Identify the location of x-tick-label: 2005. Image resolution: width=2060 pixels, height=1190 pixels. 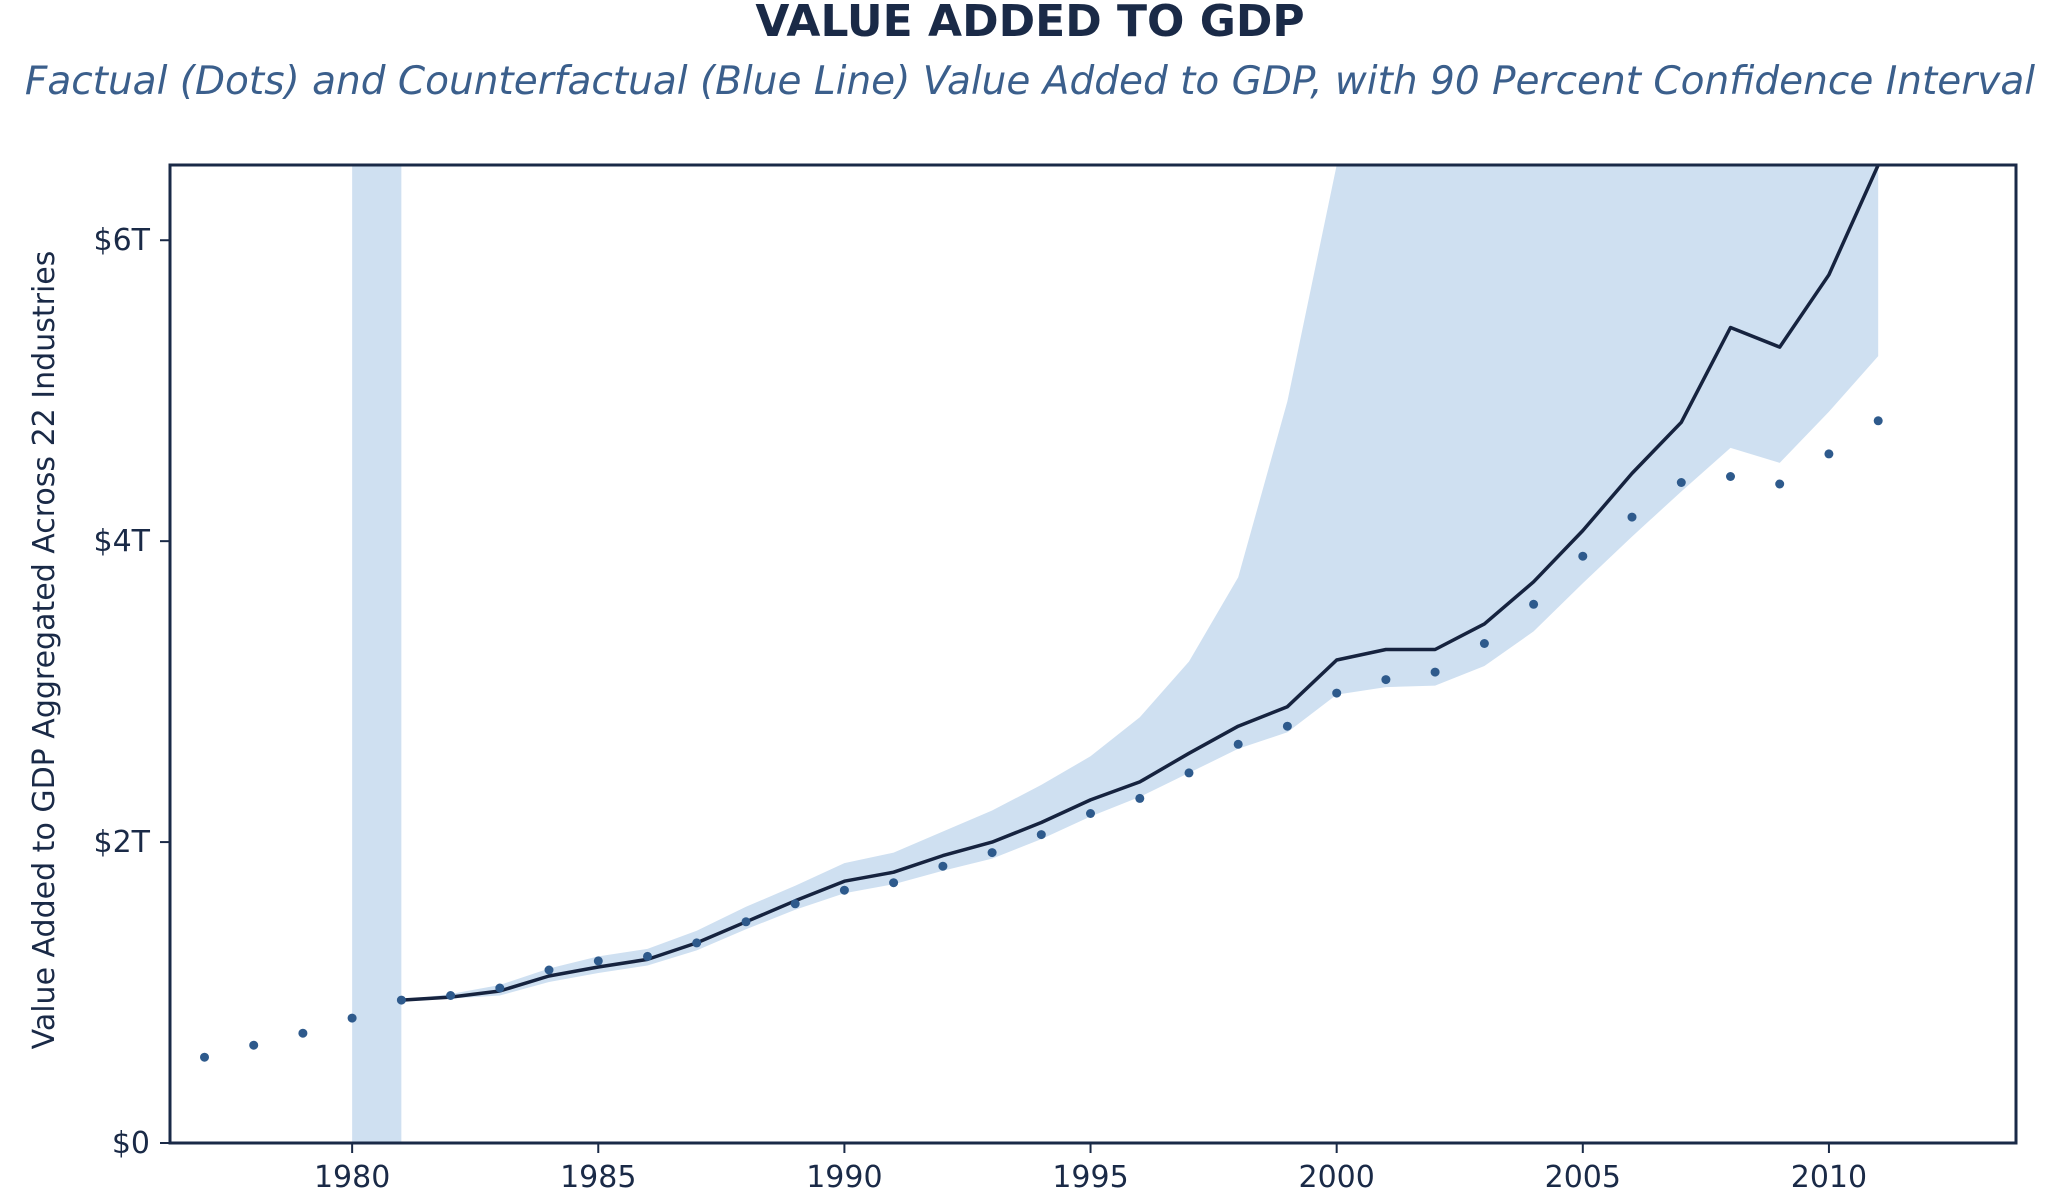
(1583, 1175).